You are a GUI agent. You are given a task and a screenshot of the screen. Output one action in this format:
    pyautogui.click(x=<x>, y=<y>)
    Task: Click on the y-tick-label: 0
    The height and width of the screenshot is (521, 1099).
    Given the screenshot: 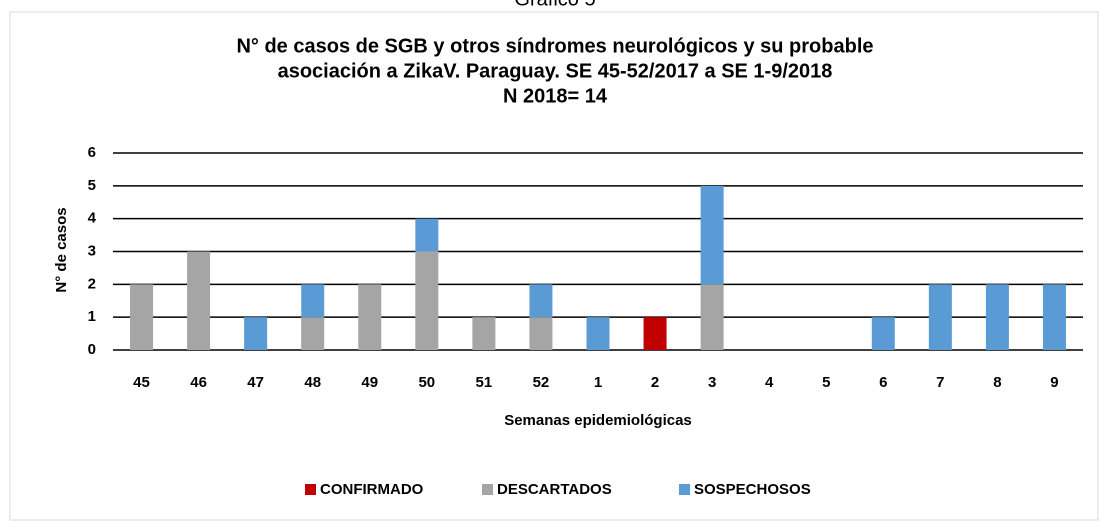 What is the action you would take?
    pyautogui.click(x=92, y=349)
    